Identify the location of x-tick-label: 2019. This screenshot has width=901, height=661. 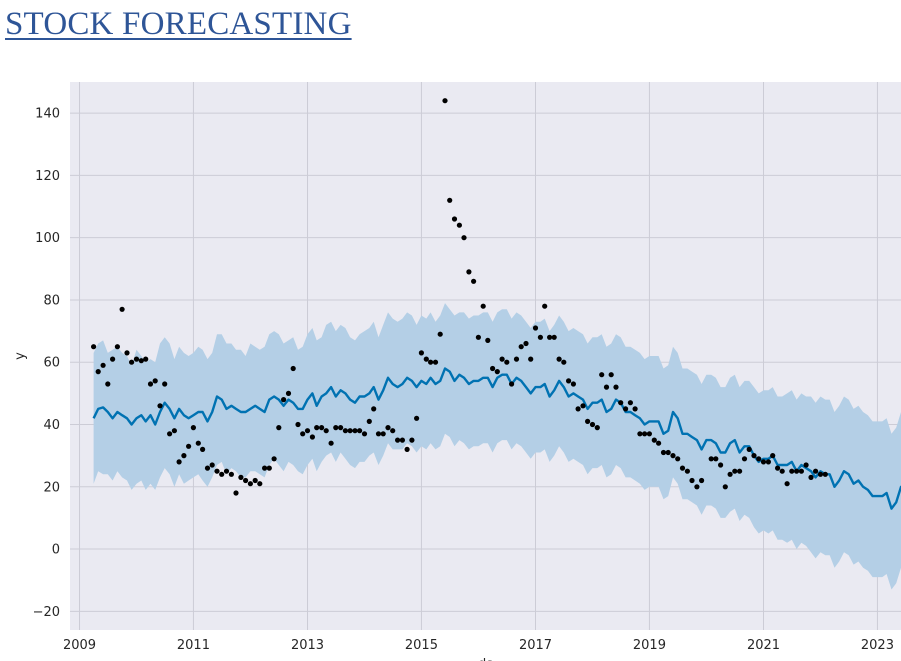
(649, 645).